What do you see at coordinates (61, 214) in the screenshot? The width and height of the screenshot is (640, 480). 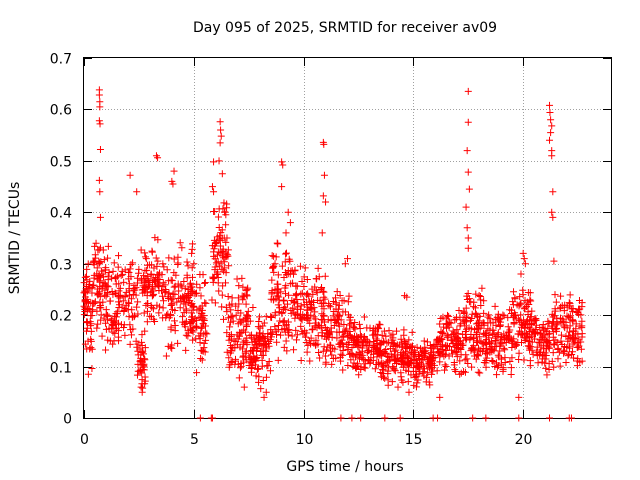 I see `y-tick-label: 0.4` at bounding box center [61, 214].